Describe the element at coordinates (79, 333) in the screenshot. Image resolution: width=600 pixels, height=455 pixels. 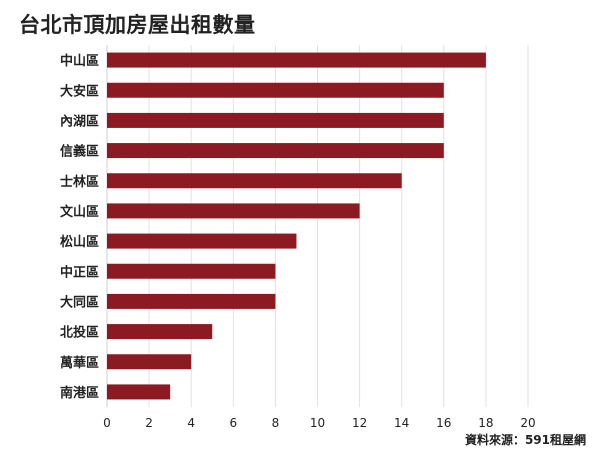
I see `category-label: 北投區` at that location.